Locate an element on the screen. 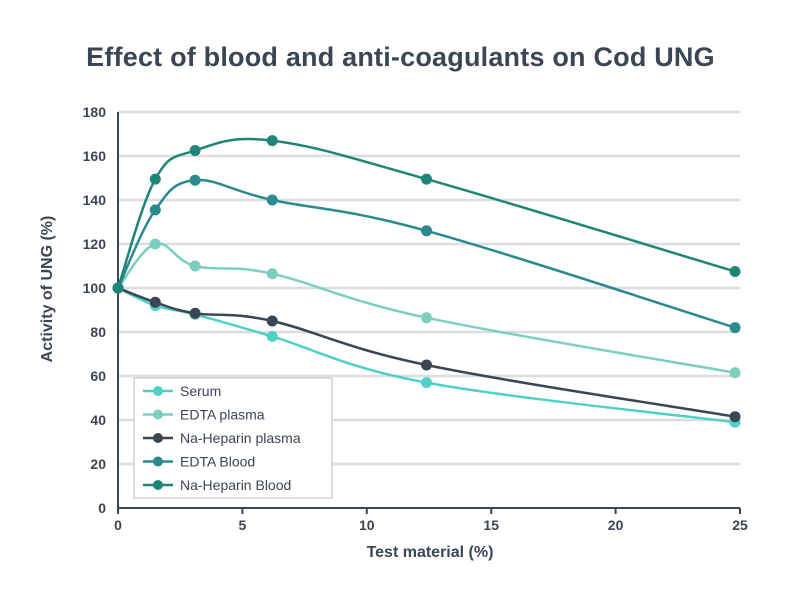 This screenshot has width=801, height=601. legend-label: EDTA Blood is located at coordinates (217, 462).